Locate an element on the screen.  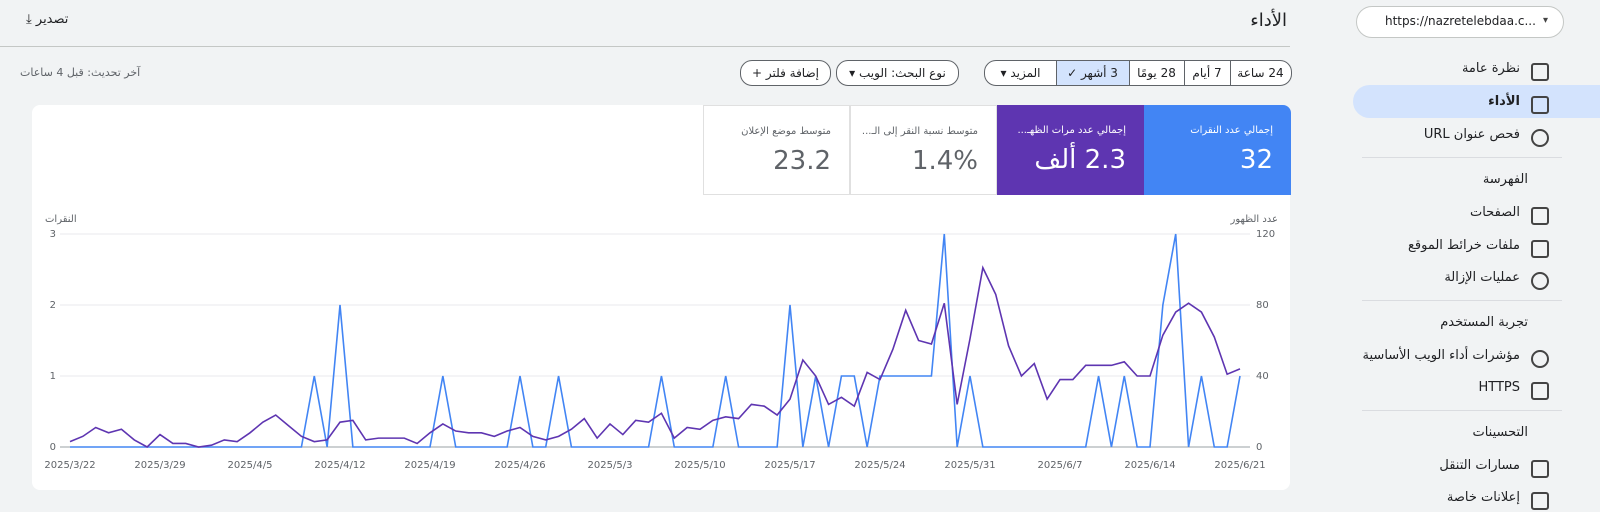
last-updated: آخر تحديث: قبل 4 ساعات is located at coordinates (80, 72).